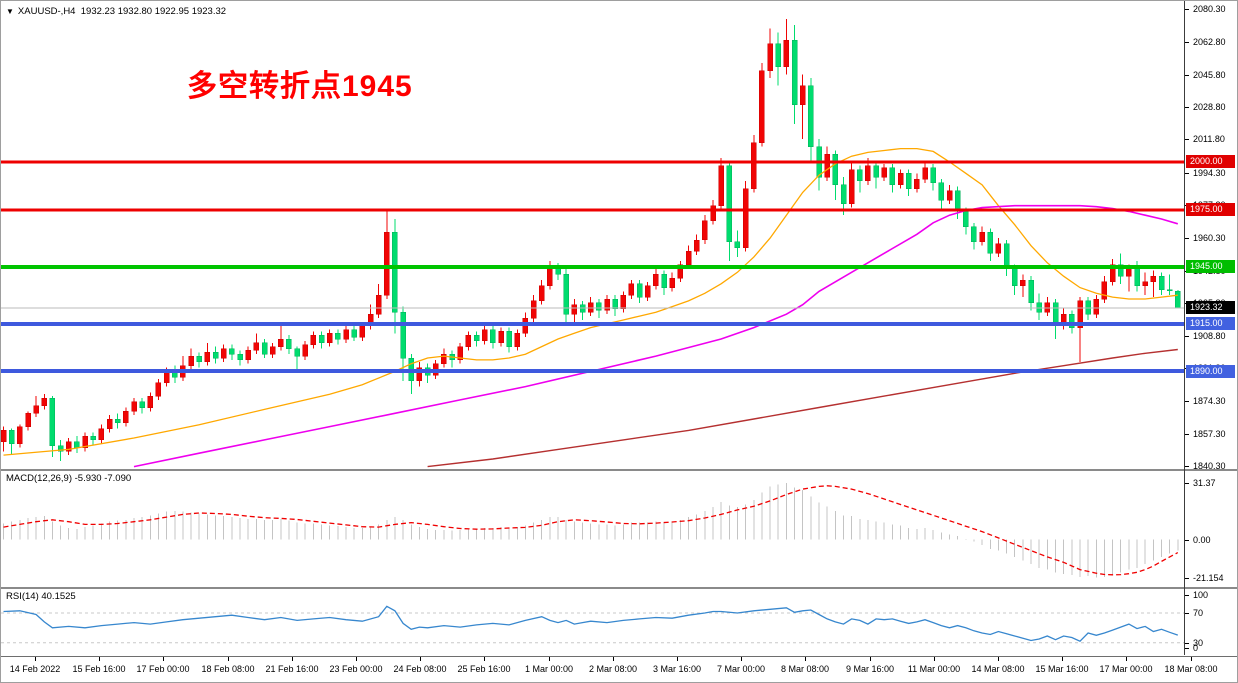  I want to click on rsi-line, so click(591, 623).